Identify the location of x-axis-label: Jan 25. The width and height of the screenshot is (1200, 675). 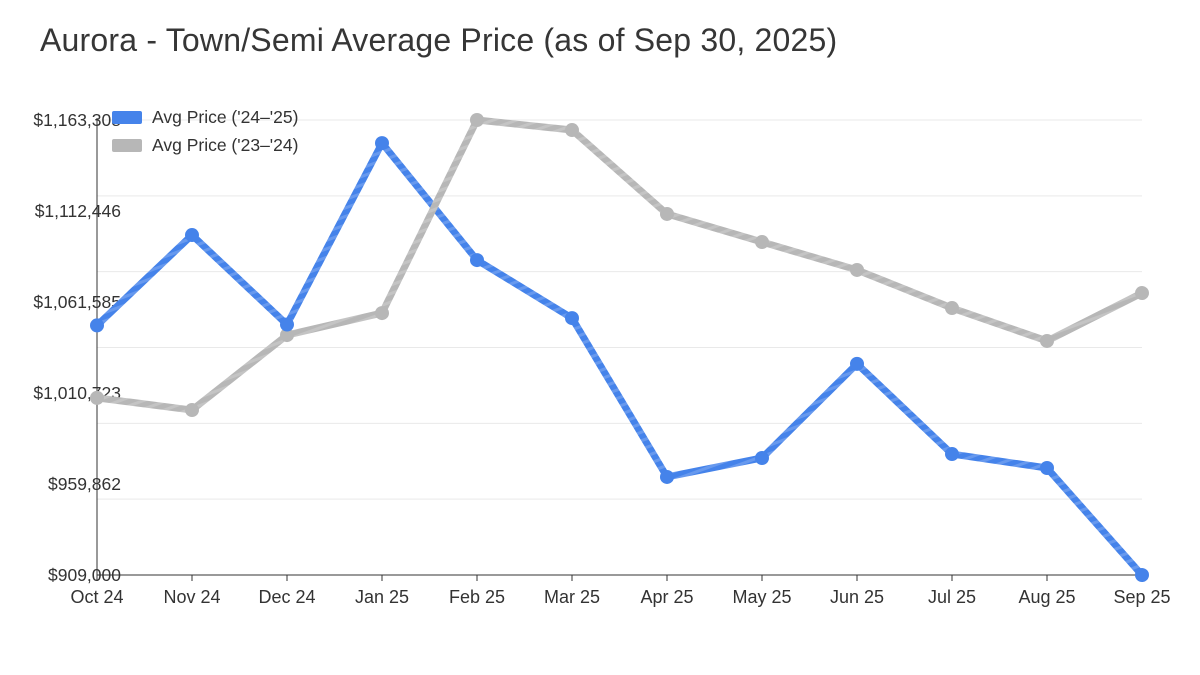
(382, 597).